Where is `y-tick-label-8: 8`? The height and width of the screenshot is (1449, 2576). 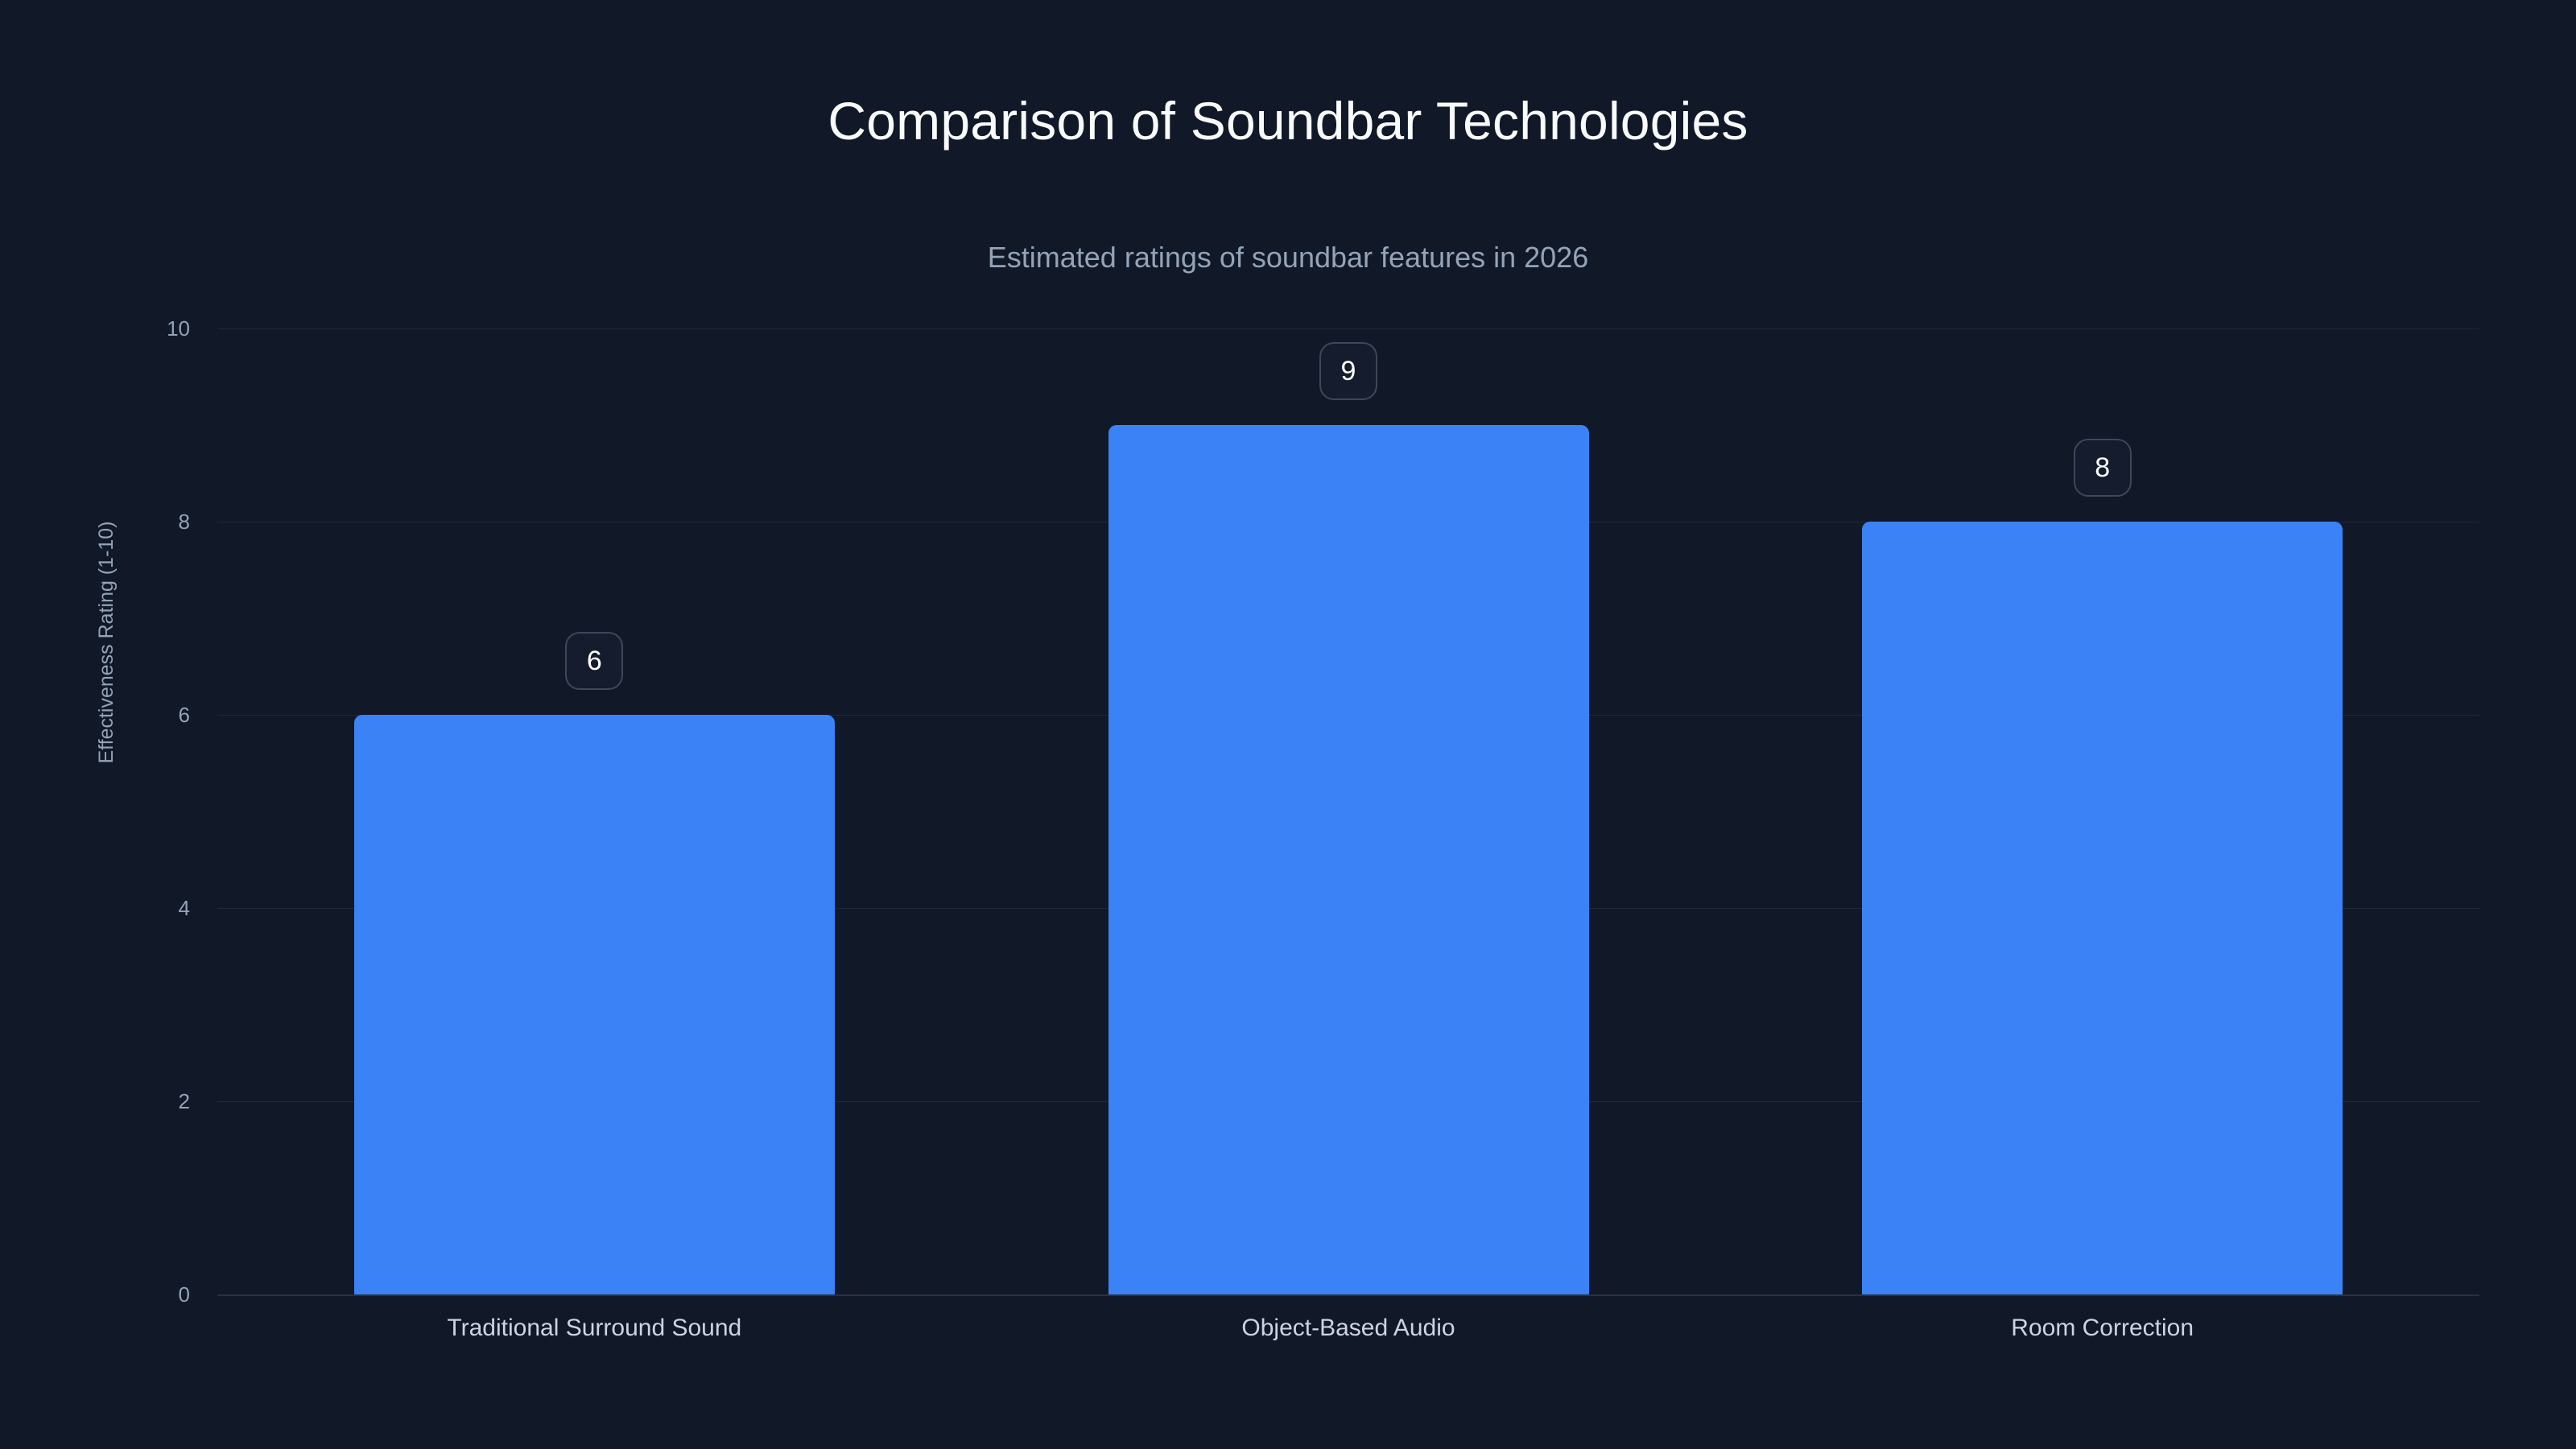
y-tick-label-8: 8 is located at coordinates (184, 522).